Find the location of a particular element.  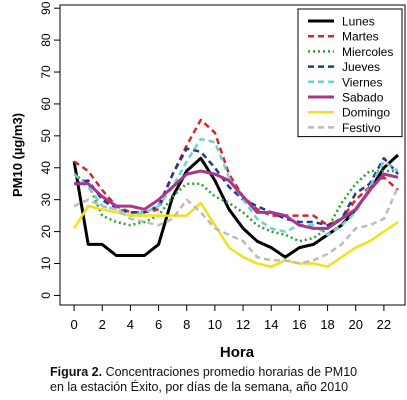

x-tick-label: 22 is located at coordinates (384, 324).